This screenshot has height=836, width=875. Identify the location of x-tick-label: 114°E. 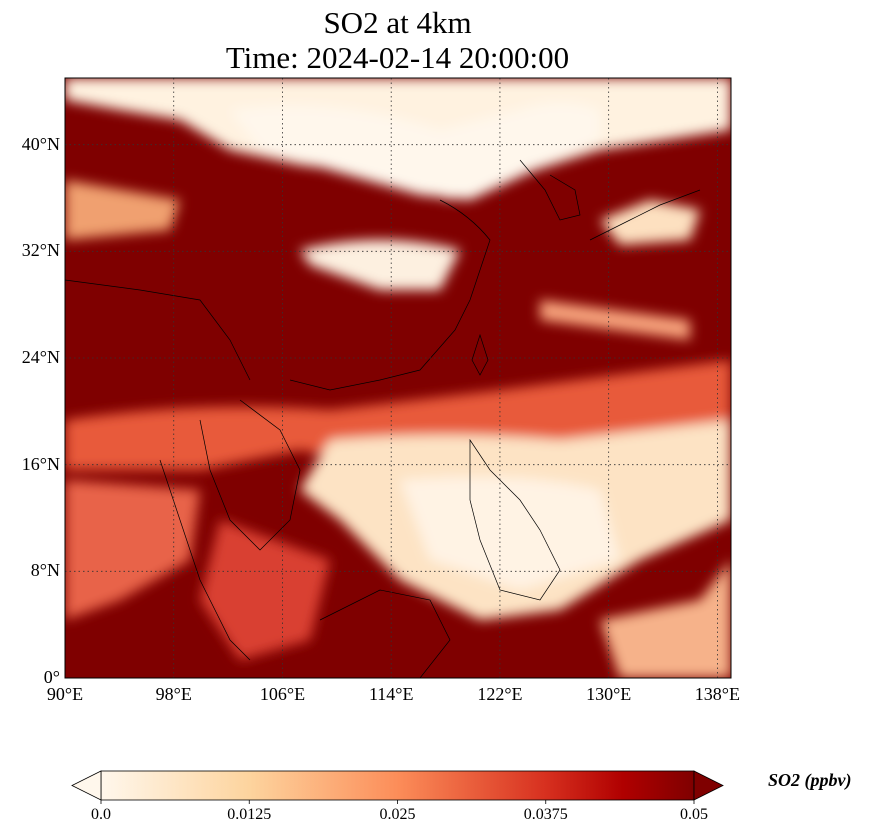
(391, 694).